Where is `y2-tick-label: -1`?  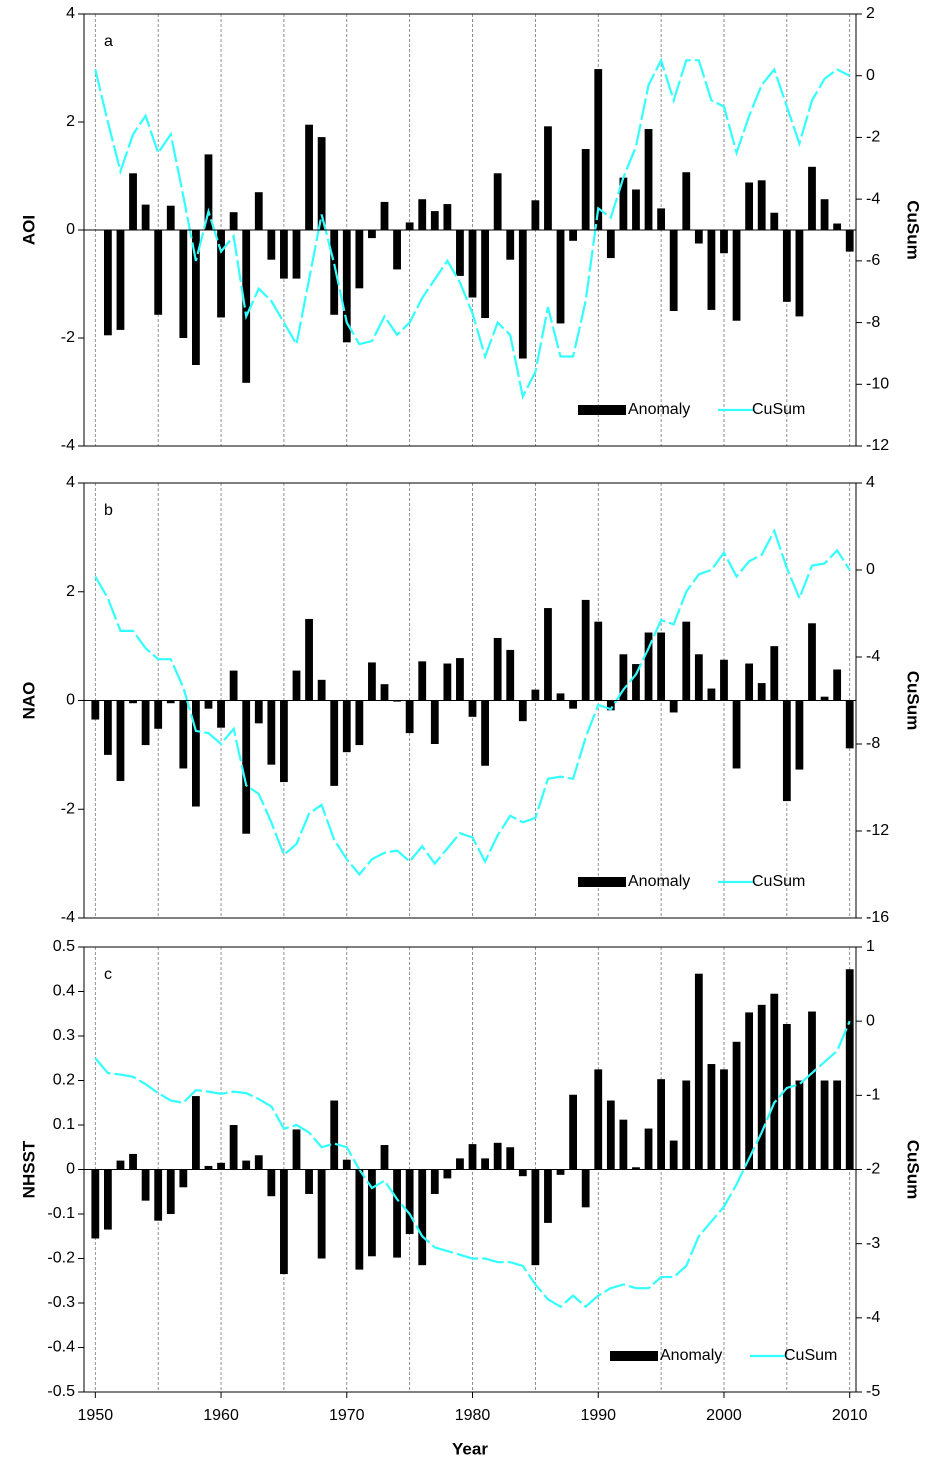 y2-tick-label: -1 is located at coordinates (873, 1095).